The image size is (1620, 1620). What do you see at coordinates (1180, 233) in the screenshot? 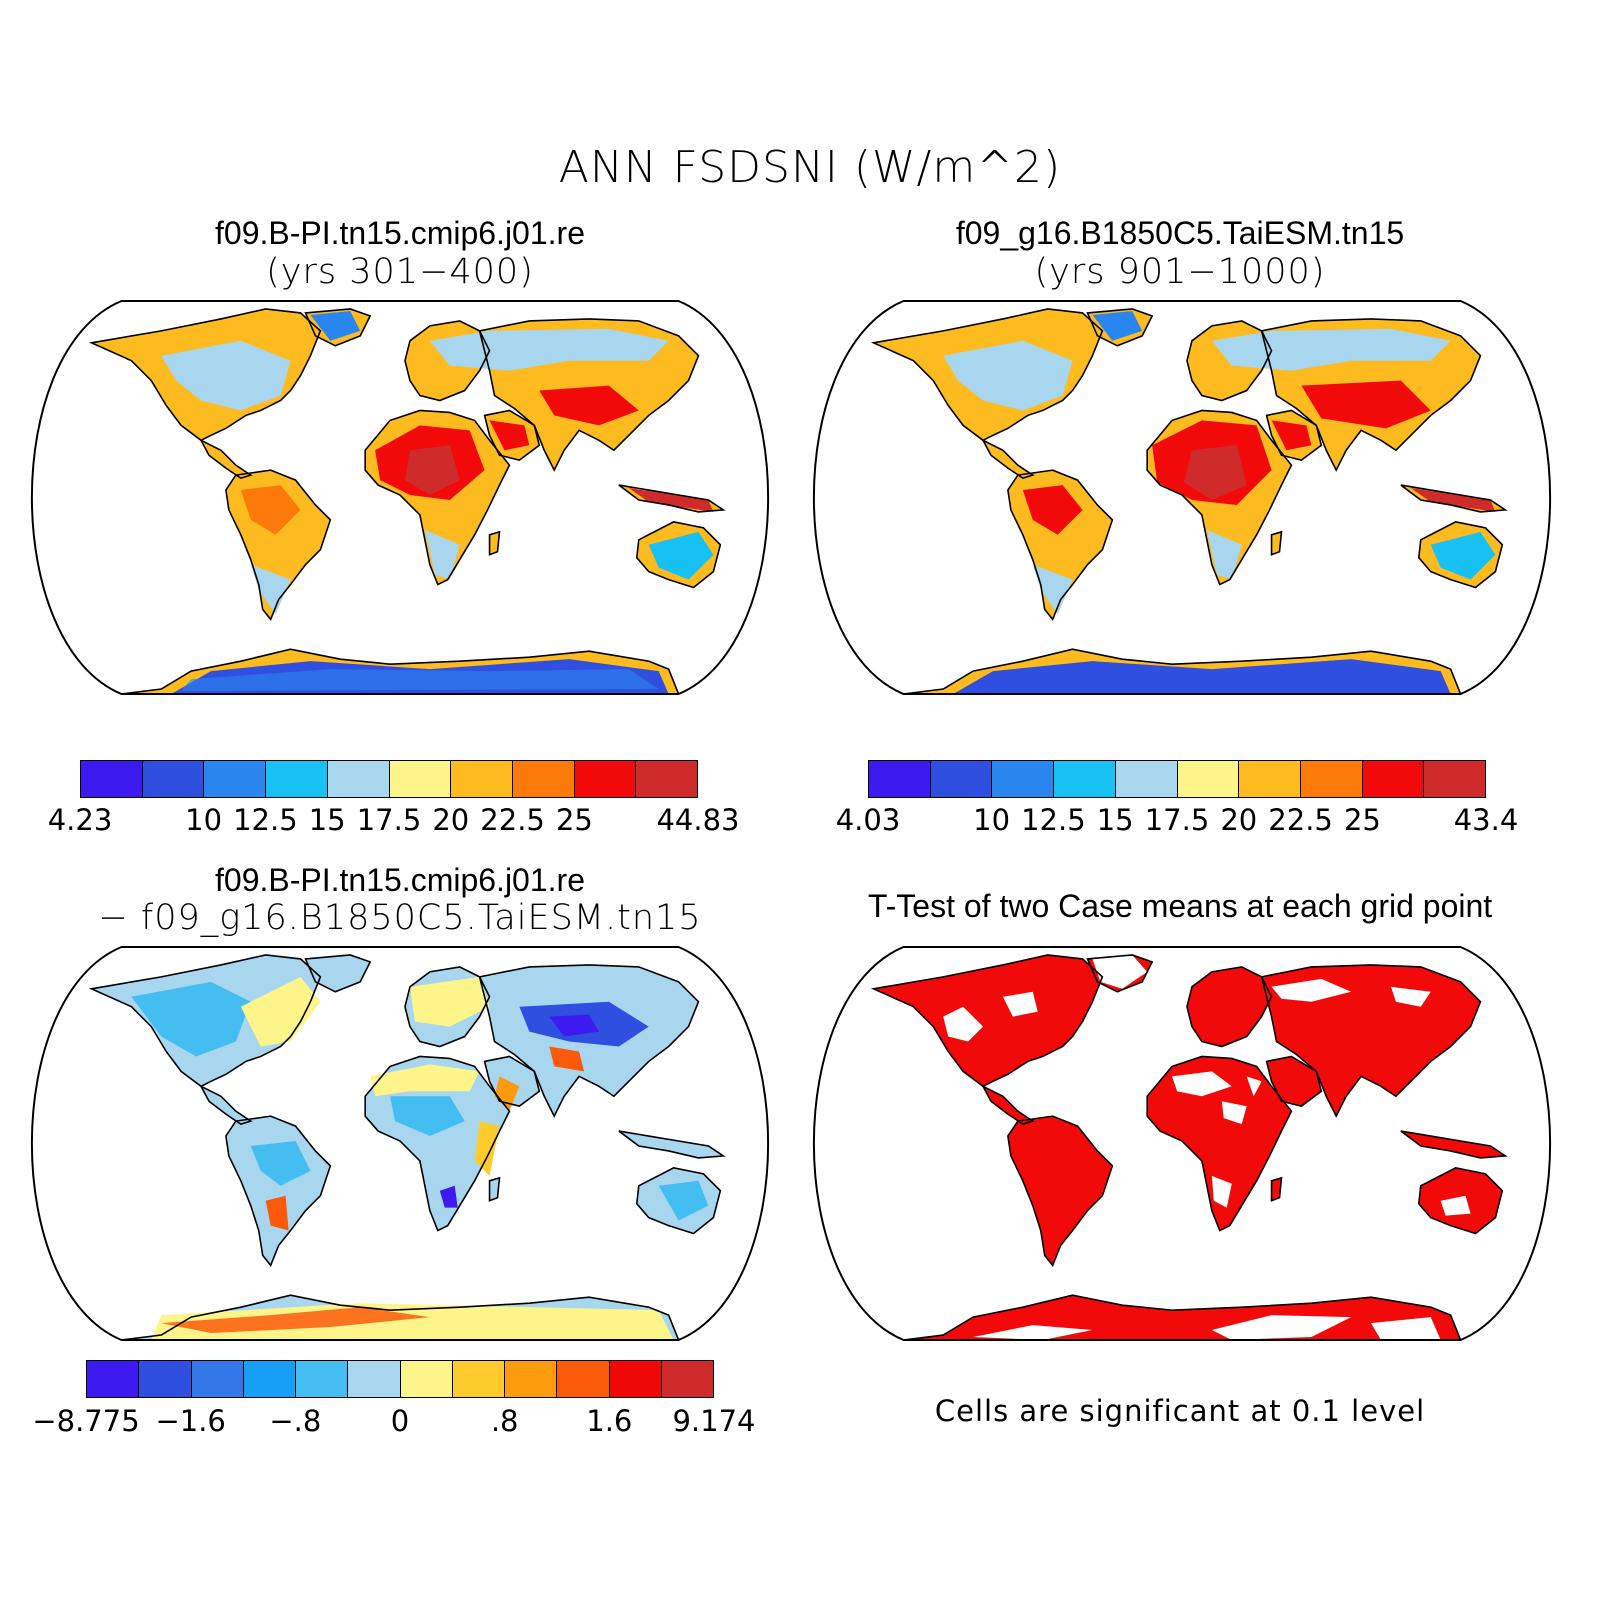
I see `panel2-title: f09_g16.B1850C5.TaiESM.tn15` at bounding box center [1180, 233].